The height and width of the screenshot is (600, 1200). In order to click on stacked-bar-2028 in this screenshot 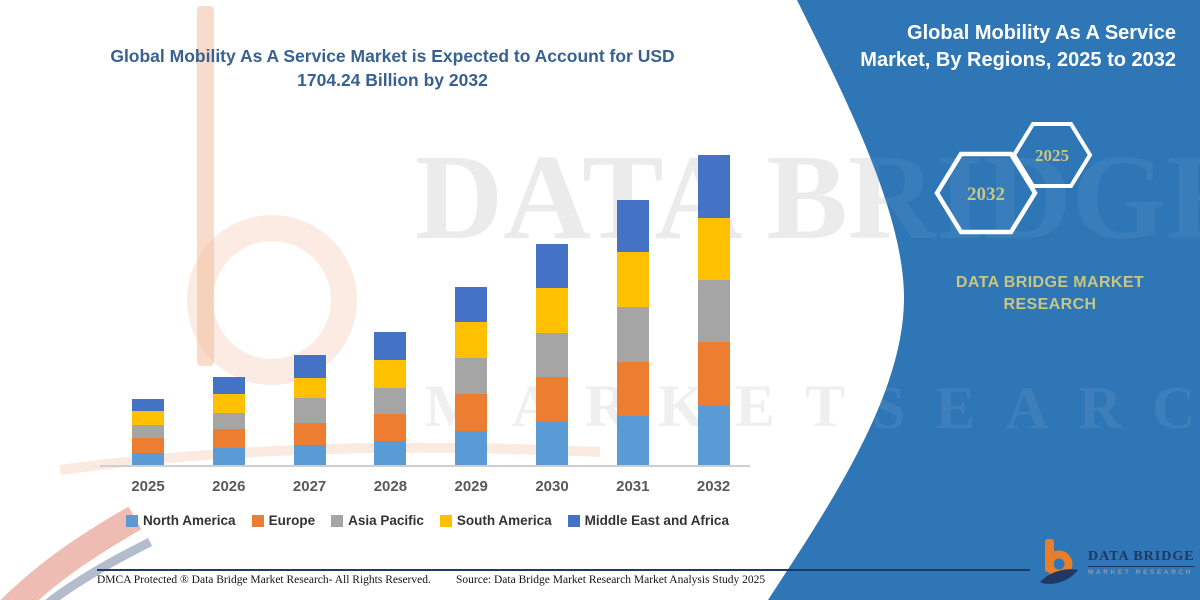, I will do `click(390, 399)`.